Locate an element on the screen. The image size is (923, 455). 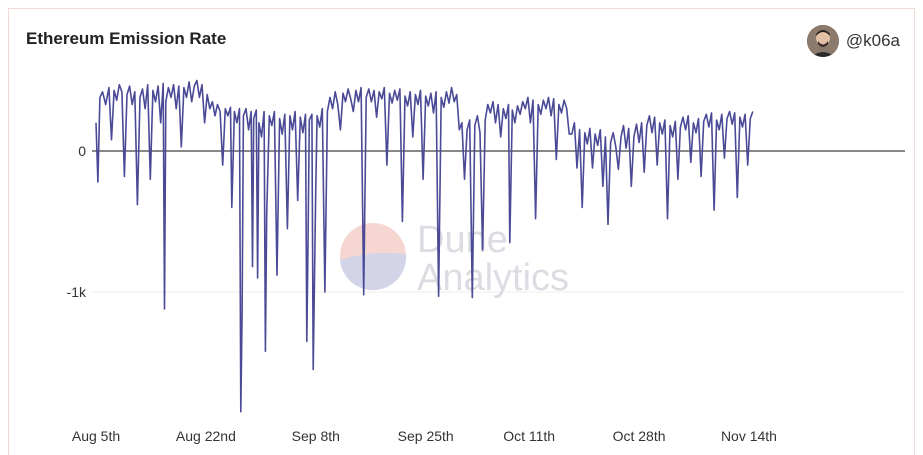
watermark-line2: Analytics is located at coordinates (493, 278).